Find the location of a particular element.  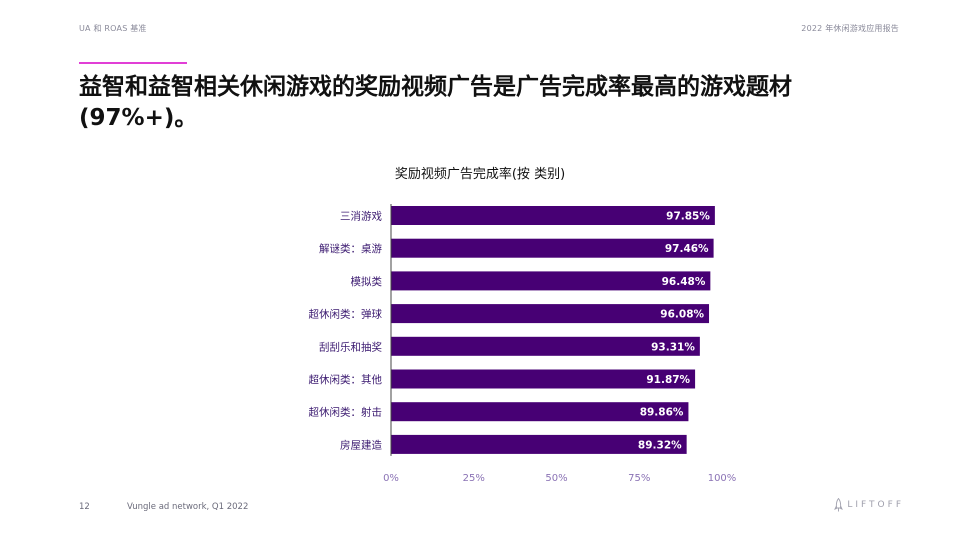

x-tick-label: 0% is located at coordinates (391, 478).